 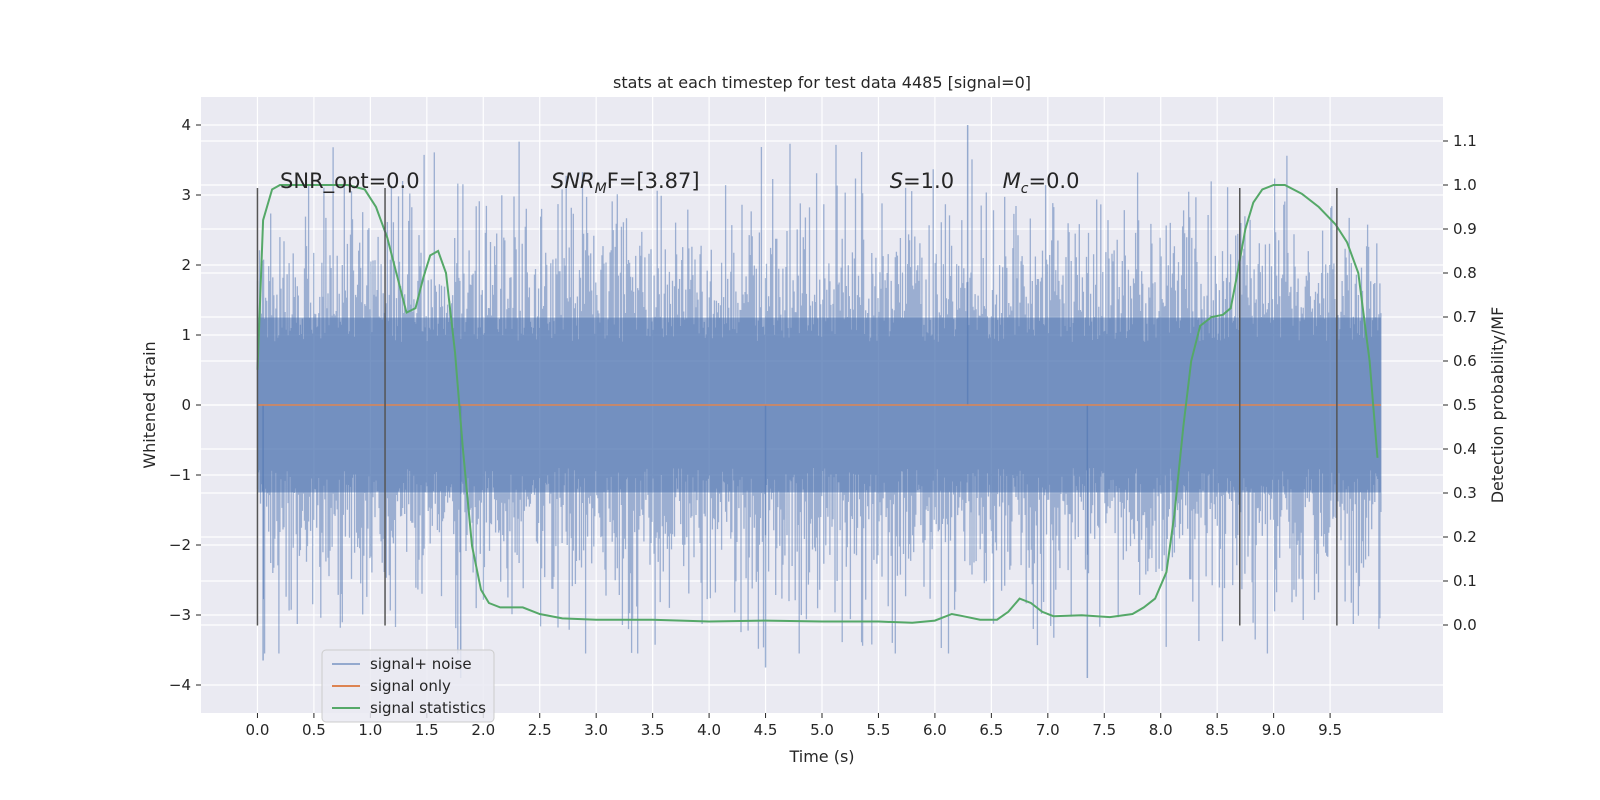 What do you see at coordinates (350, 181) in the screenshot?
I see `annotation-text: SNR_opt=0.0` at bounding box center [350, 181].